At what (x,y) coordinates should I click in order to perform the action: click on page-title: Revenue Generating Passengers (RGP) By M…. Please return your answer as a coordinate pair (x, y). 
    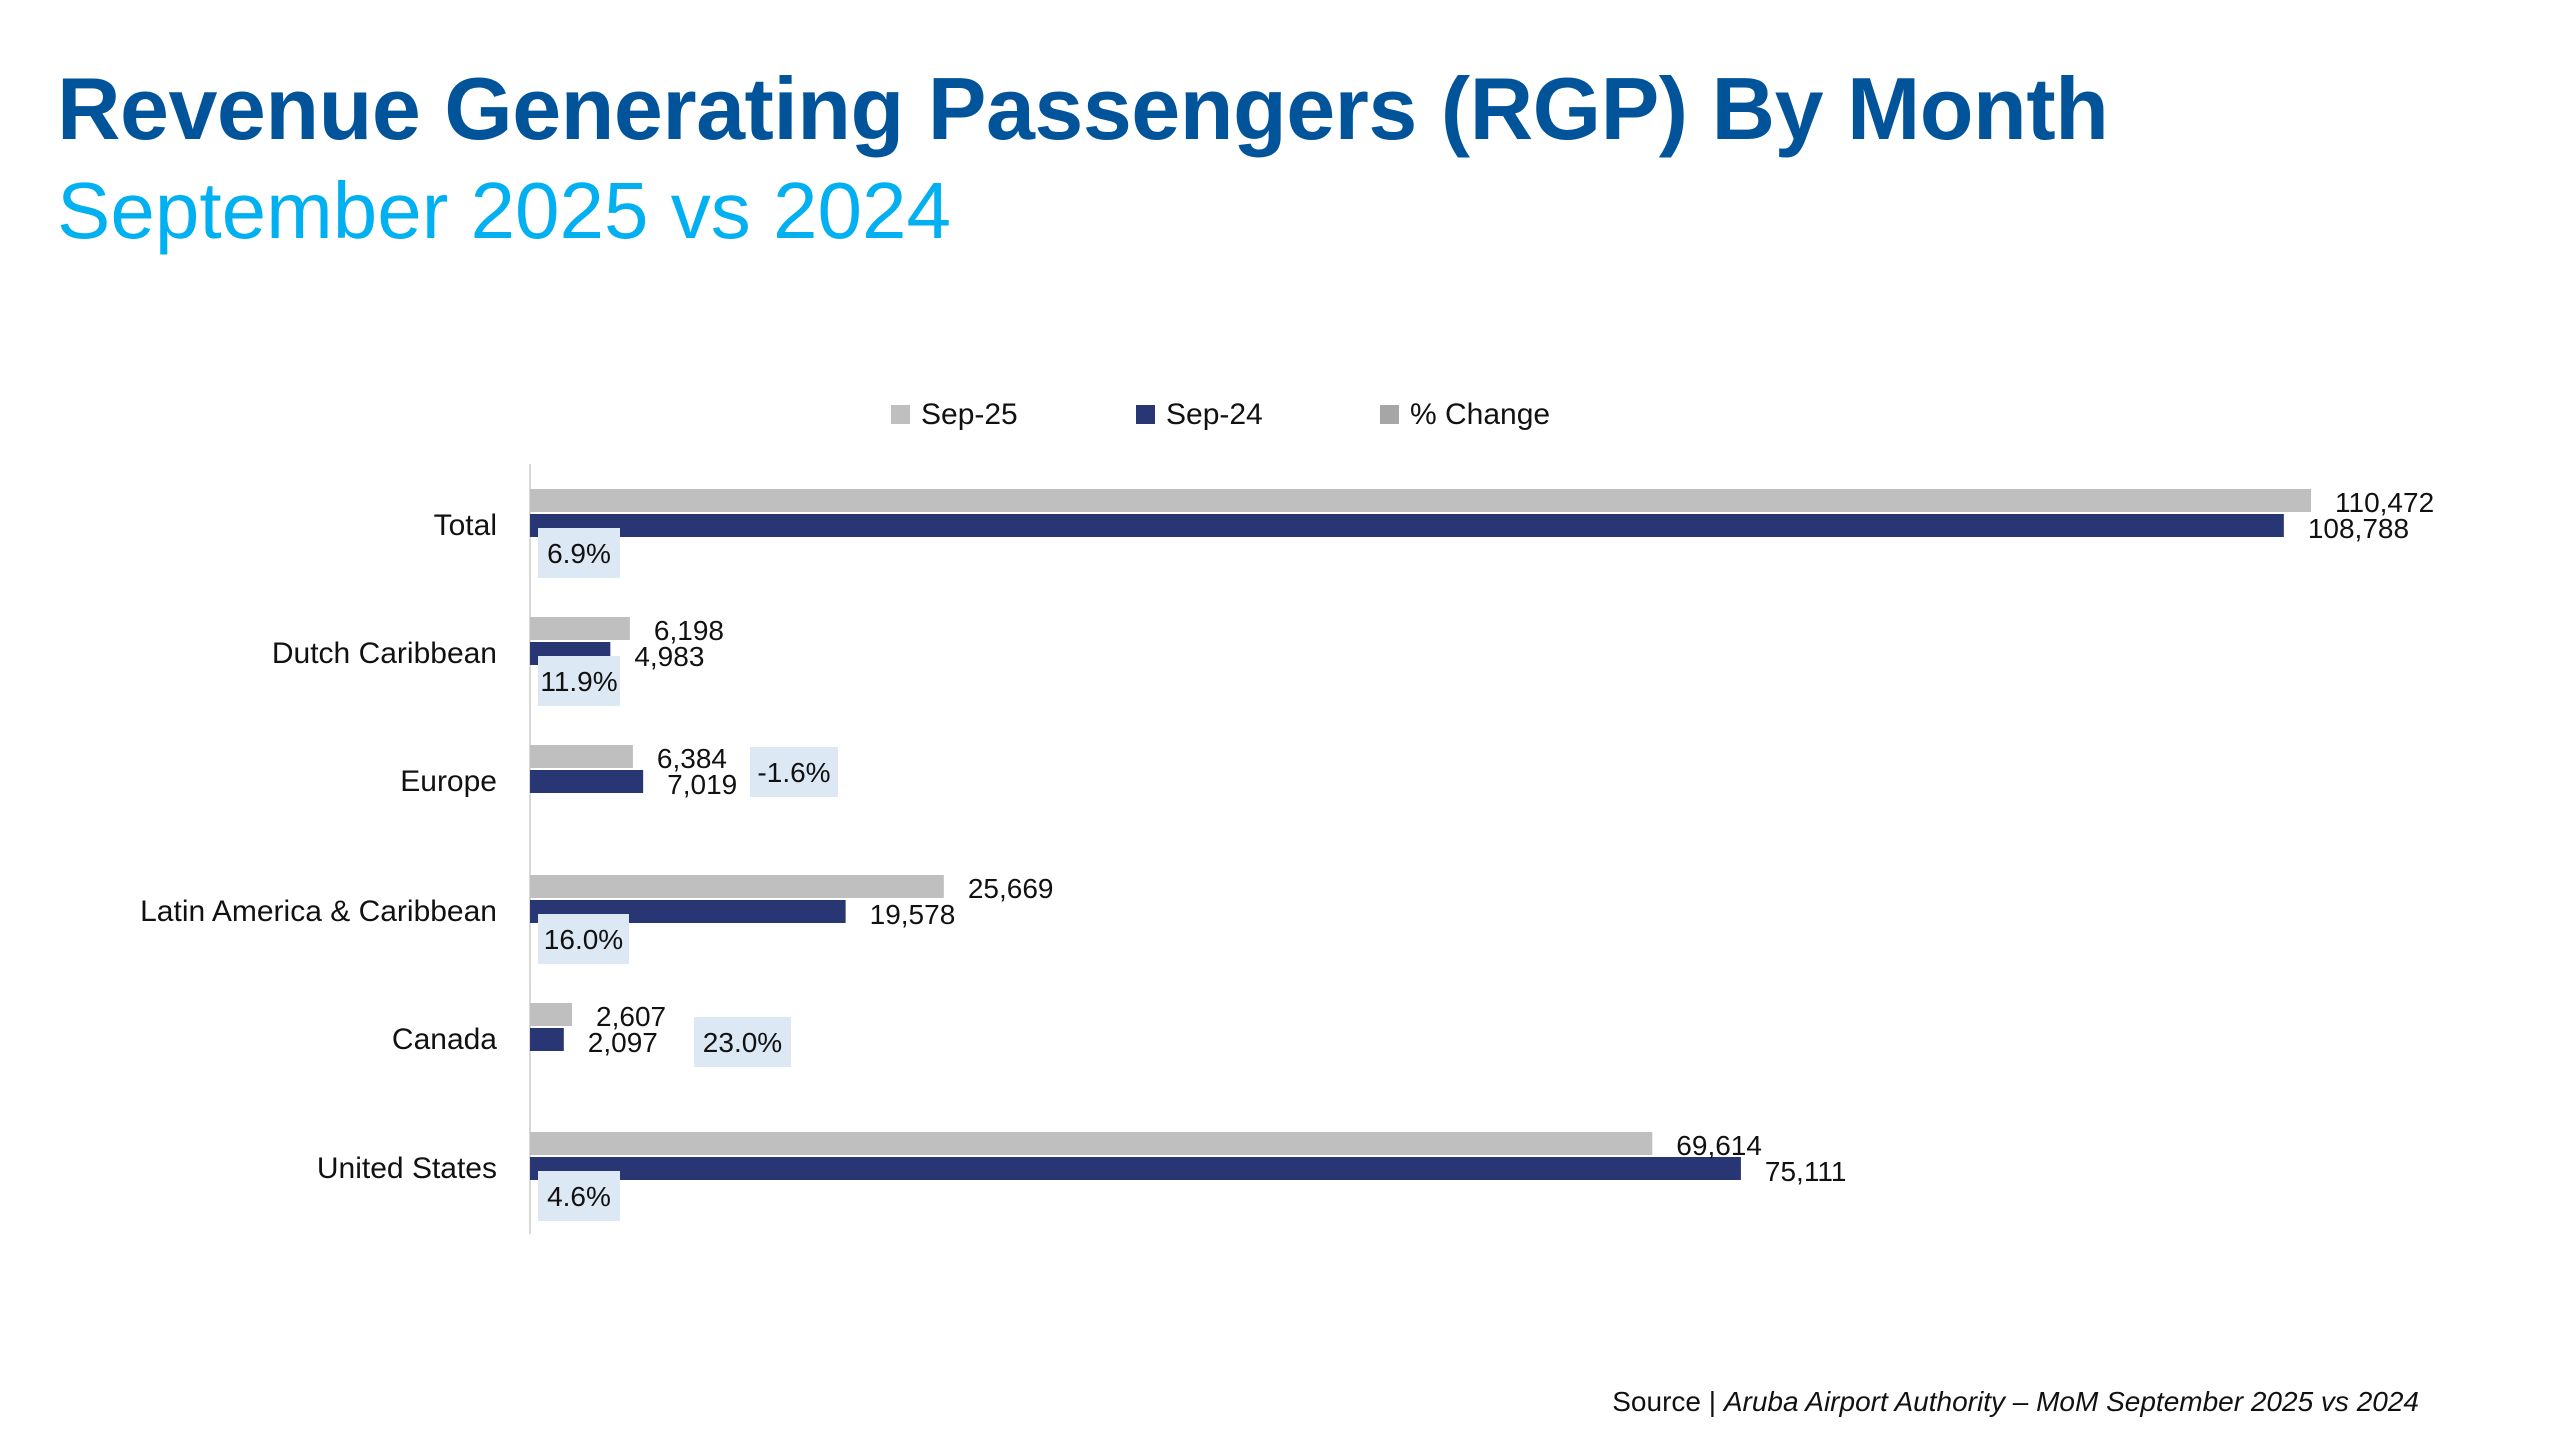
    Looking at the image, I should click on (1083, 108).